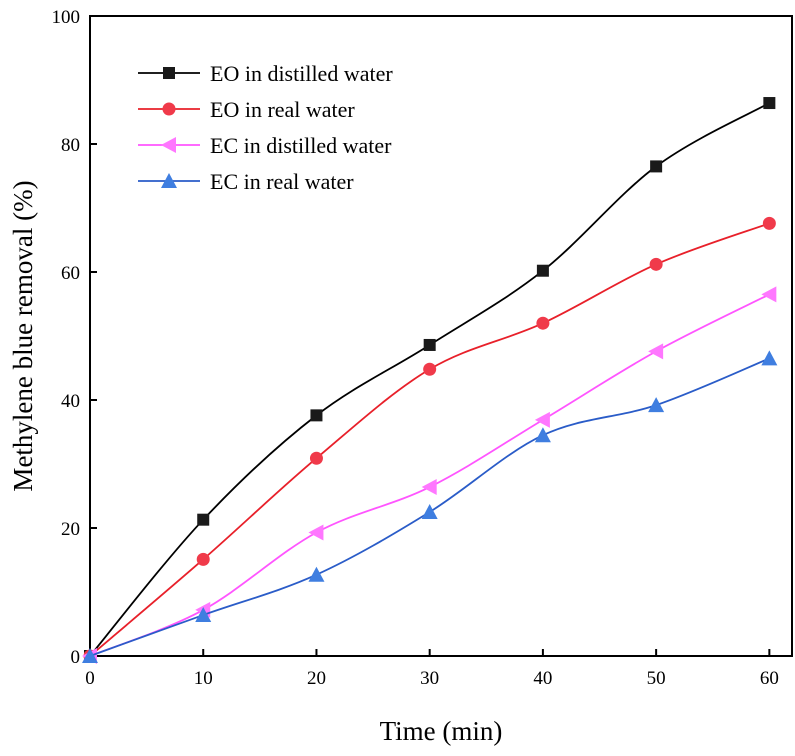  I want to click on legend-label: EO in real water, so click(282, 109).